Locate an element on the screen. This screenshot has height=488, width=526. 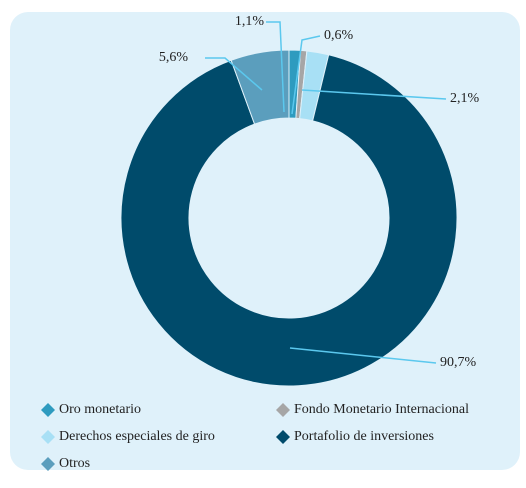
data-label: 2,1% is located at coordinates (465, 98).